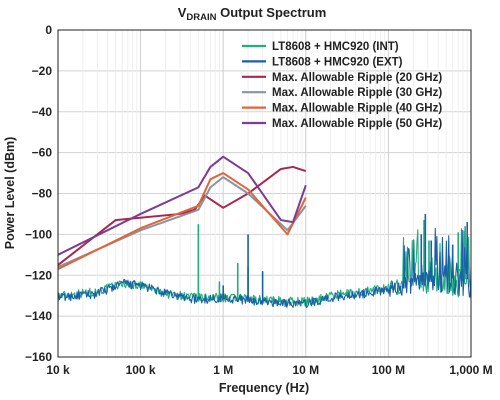 This screenshot has width=500, height=400. I want to click on y-tick-label: −60, so click(42, 153).